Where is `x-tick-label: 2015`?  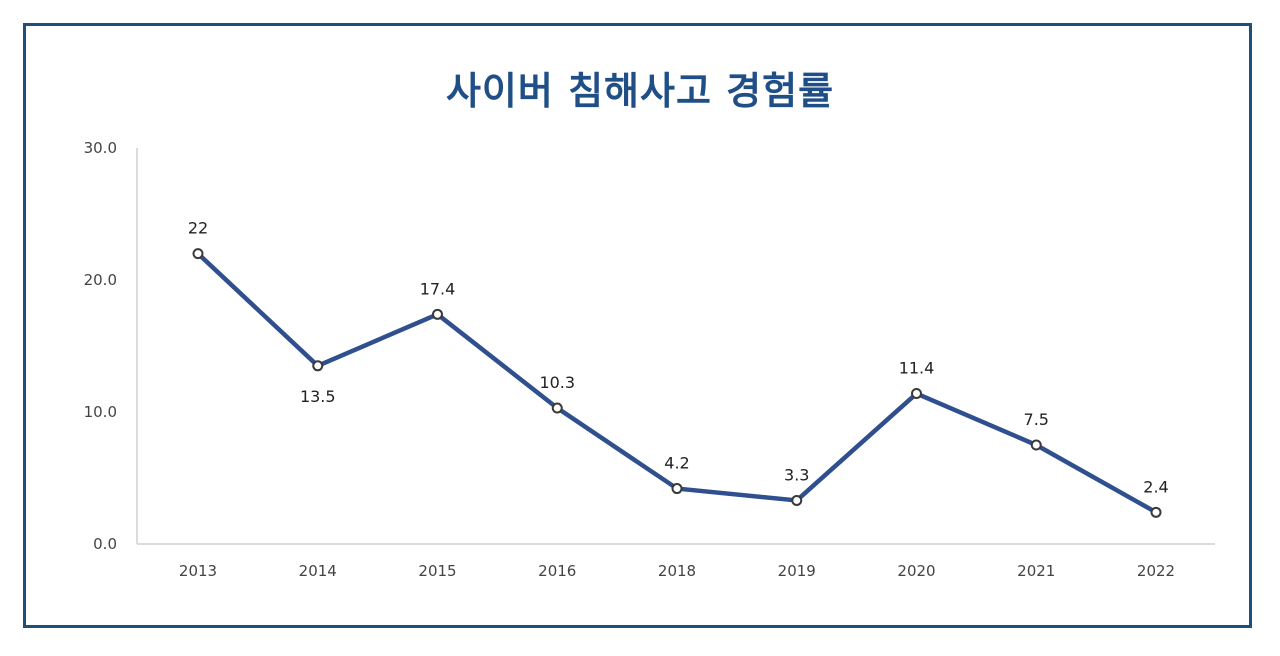
x-tick-label: 2015 is located at coordinates (437, 571).